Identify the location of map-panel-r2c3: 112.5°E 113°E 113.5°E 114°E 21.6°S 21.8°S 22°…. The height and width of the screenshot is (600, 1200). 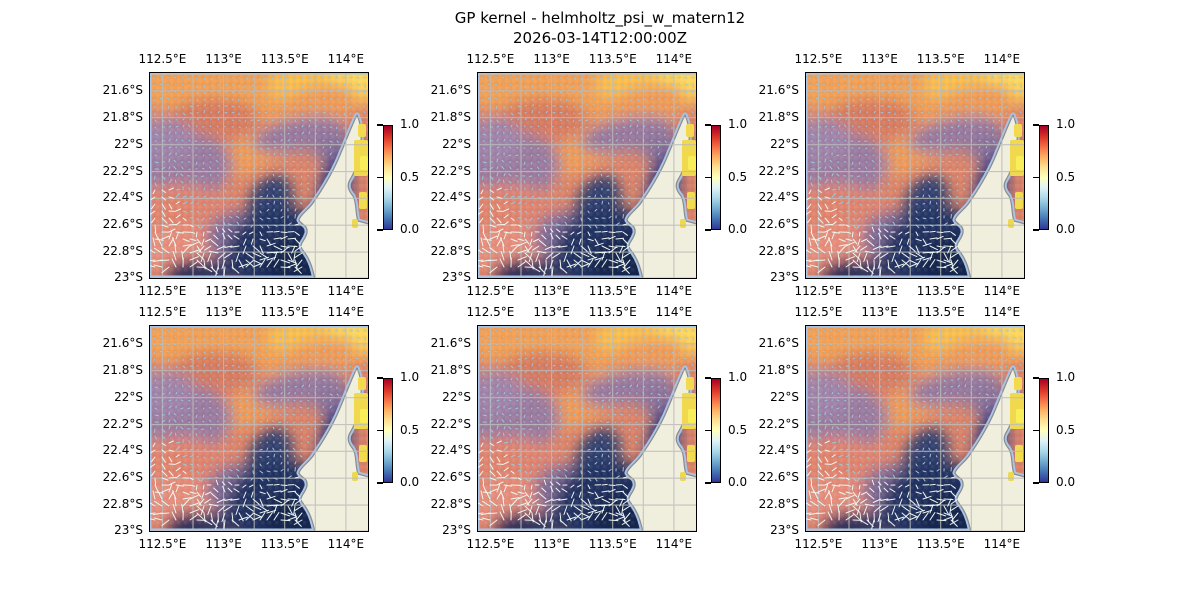
(917, 428).